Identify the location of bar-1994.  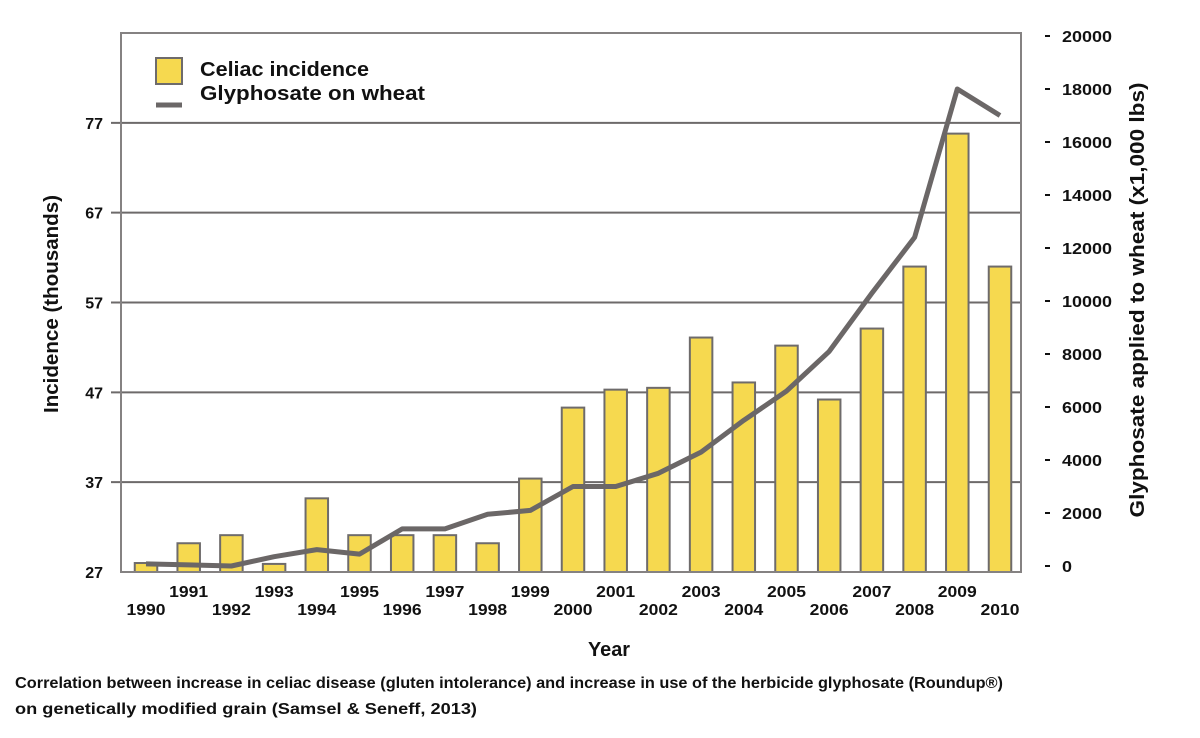
(317, 535).